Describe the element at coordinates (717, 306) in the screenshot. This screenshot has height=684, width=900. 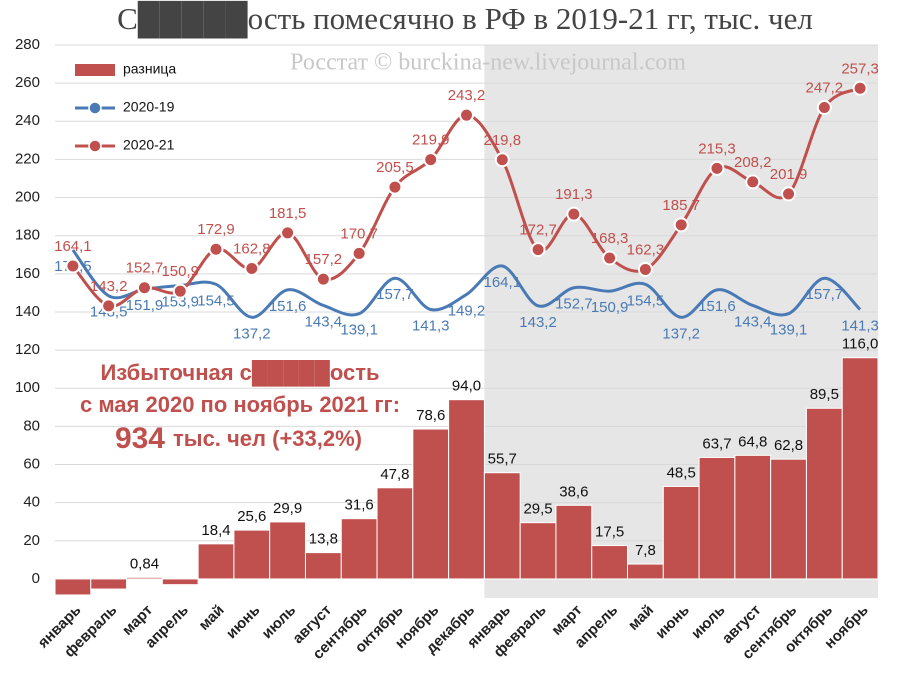
I see `line-value-label: 151,6` at that location.